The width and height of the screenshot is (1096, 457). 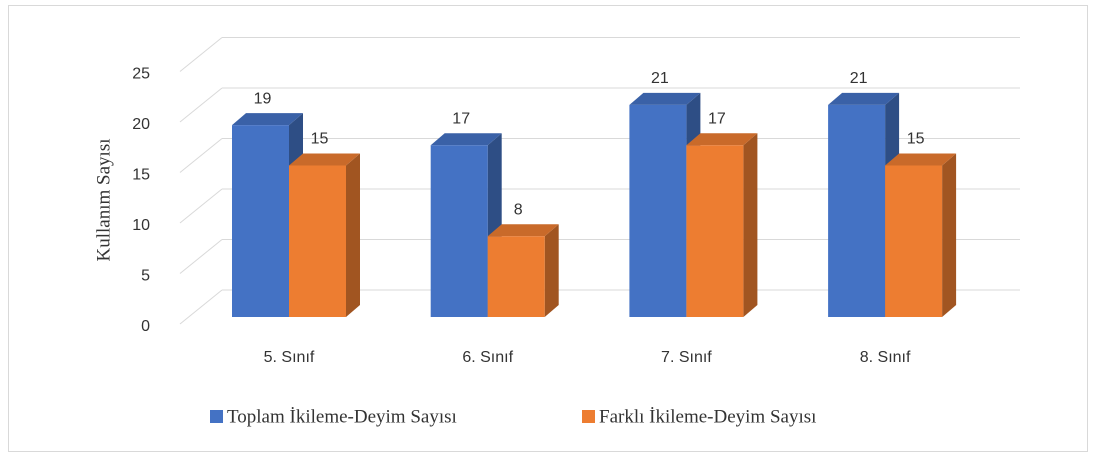 I want to click on y-tick-label: 10, so click(x=141, y=225).